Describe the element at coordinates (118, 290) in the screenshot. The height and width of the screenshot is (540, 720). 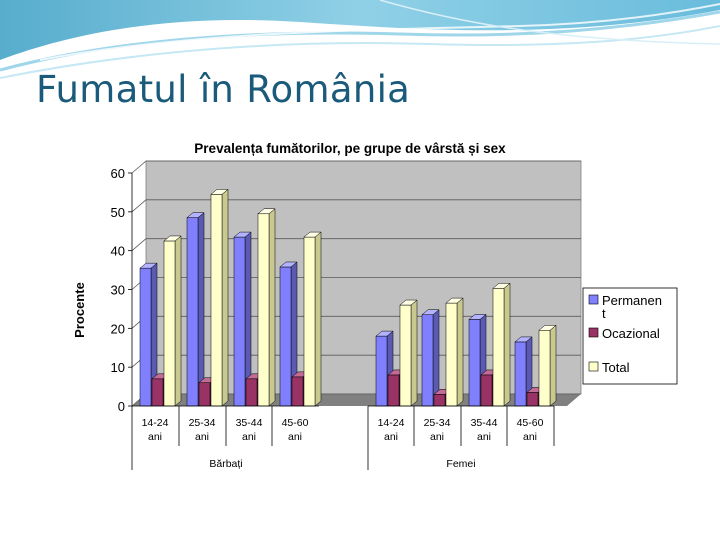
I see `y-tick-label: 30` at that location.